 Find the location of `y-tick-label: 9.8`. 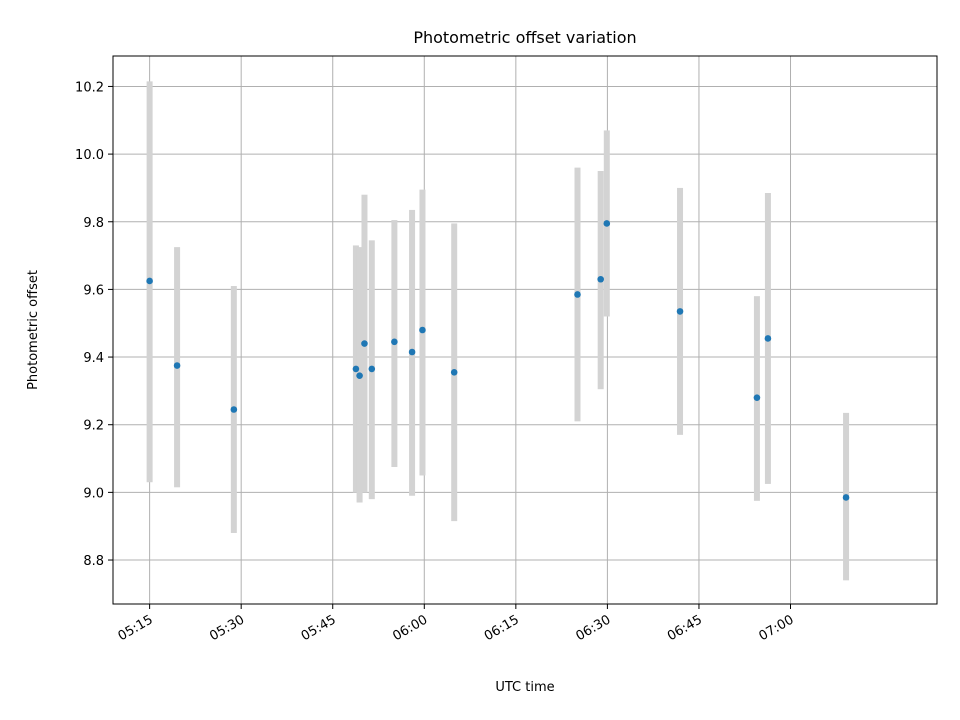

y-tick-label: 9.8 is located at coordinates (93, 223).